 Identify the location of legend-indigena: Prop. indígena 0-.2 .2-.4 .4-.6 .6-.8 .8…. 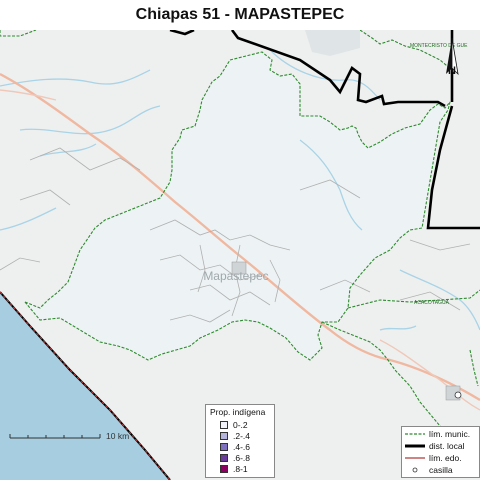
(240, 441).